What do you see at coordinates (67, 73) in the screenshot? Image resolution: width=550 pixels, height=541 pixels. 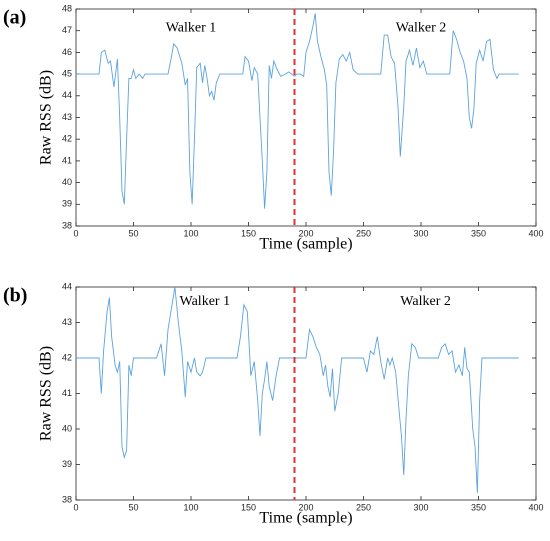 I see `y-tick-label: 45` at bounding box center [67, 73].